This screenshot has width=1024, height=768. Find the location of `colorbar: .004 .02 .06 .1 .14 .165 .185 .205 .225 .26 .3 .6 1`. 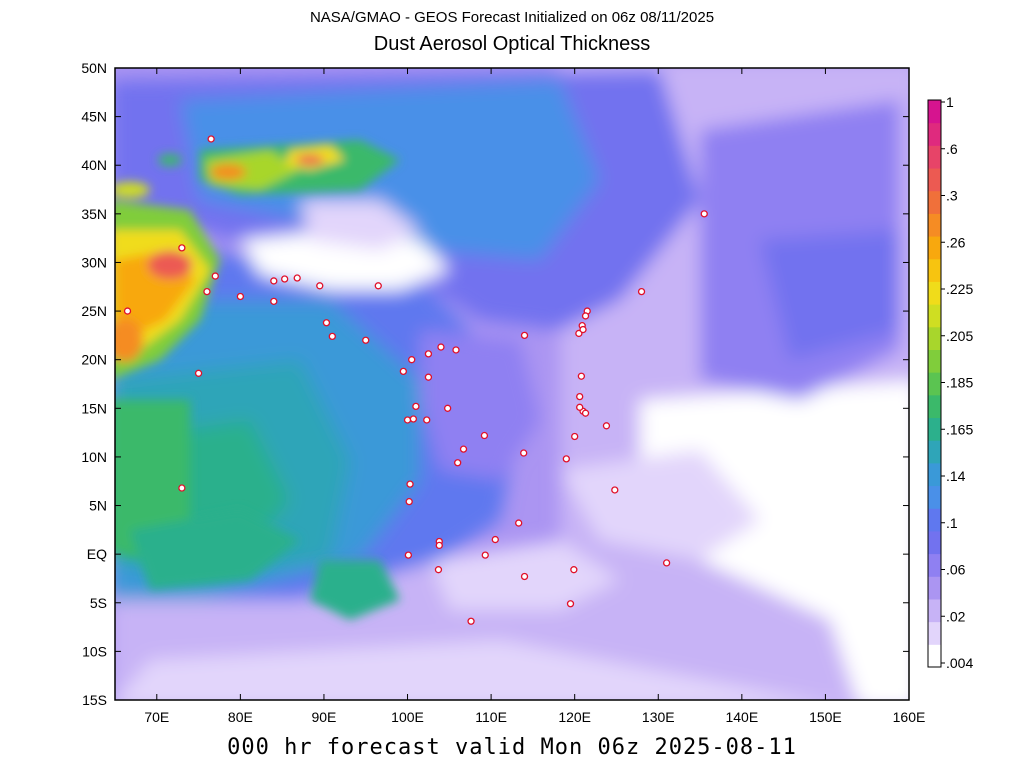

colorbar: .004 .02 .06 .1 .14 .165 .185 .205 .225 .26 .3 .6 1 is located at coordinates (950, 382).